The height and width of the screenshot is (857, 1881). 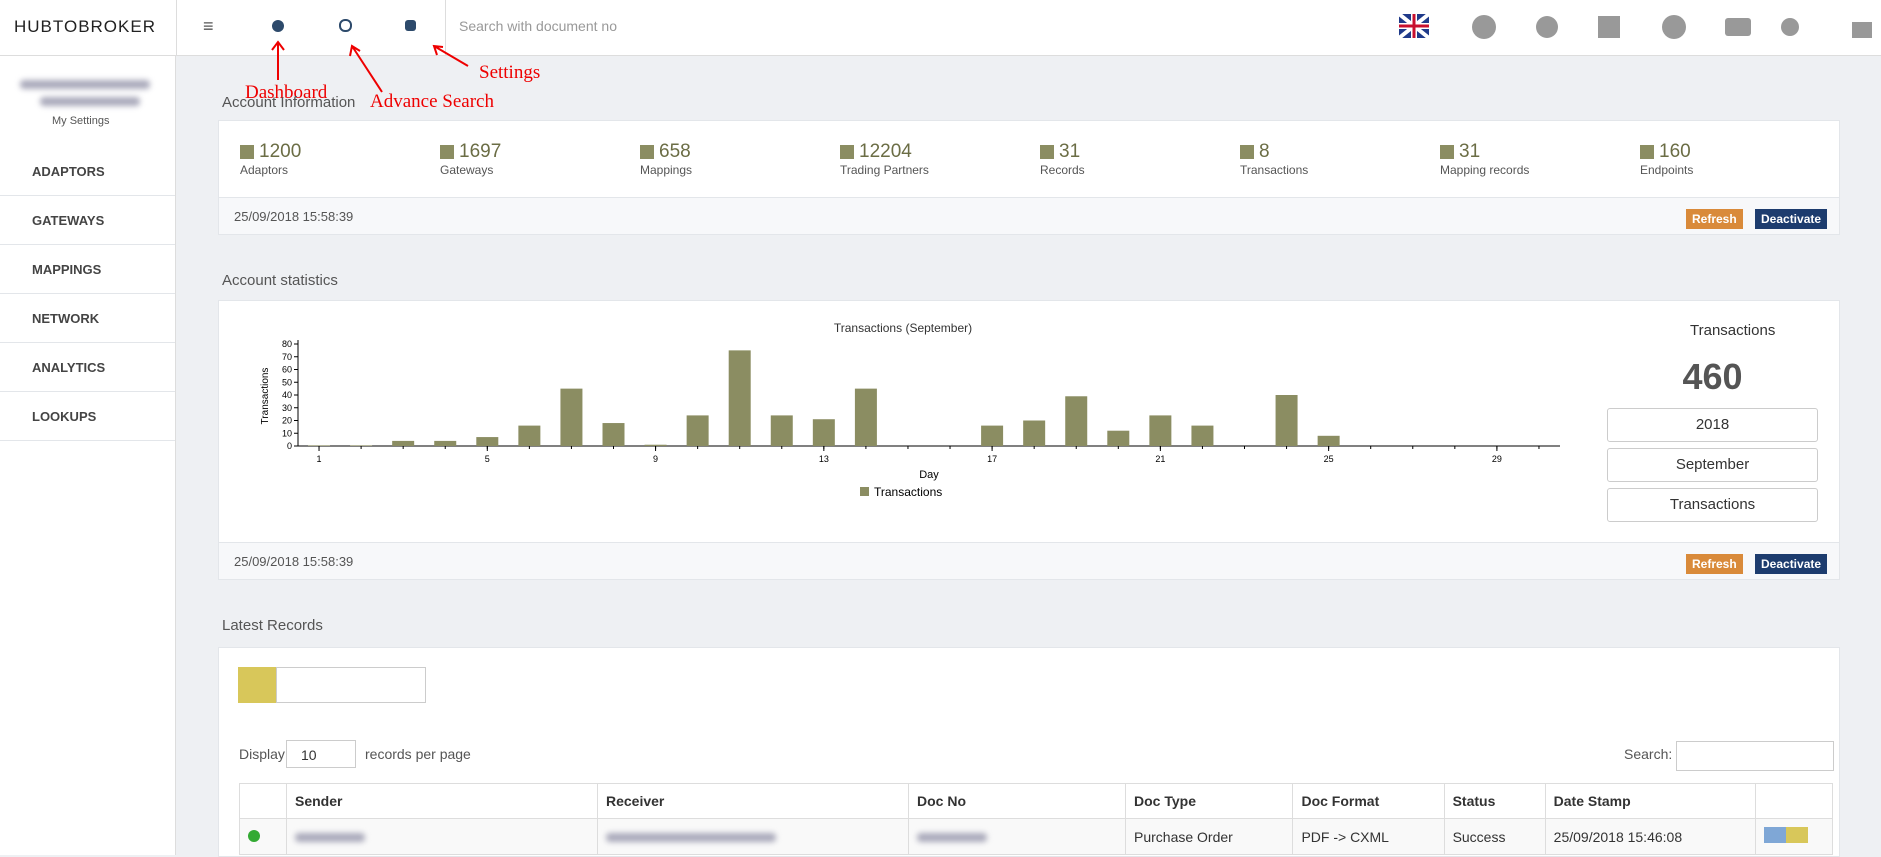 I want to click on column-header: Doc Format, so click(x=1368, y=801).